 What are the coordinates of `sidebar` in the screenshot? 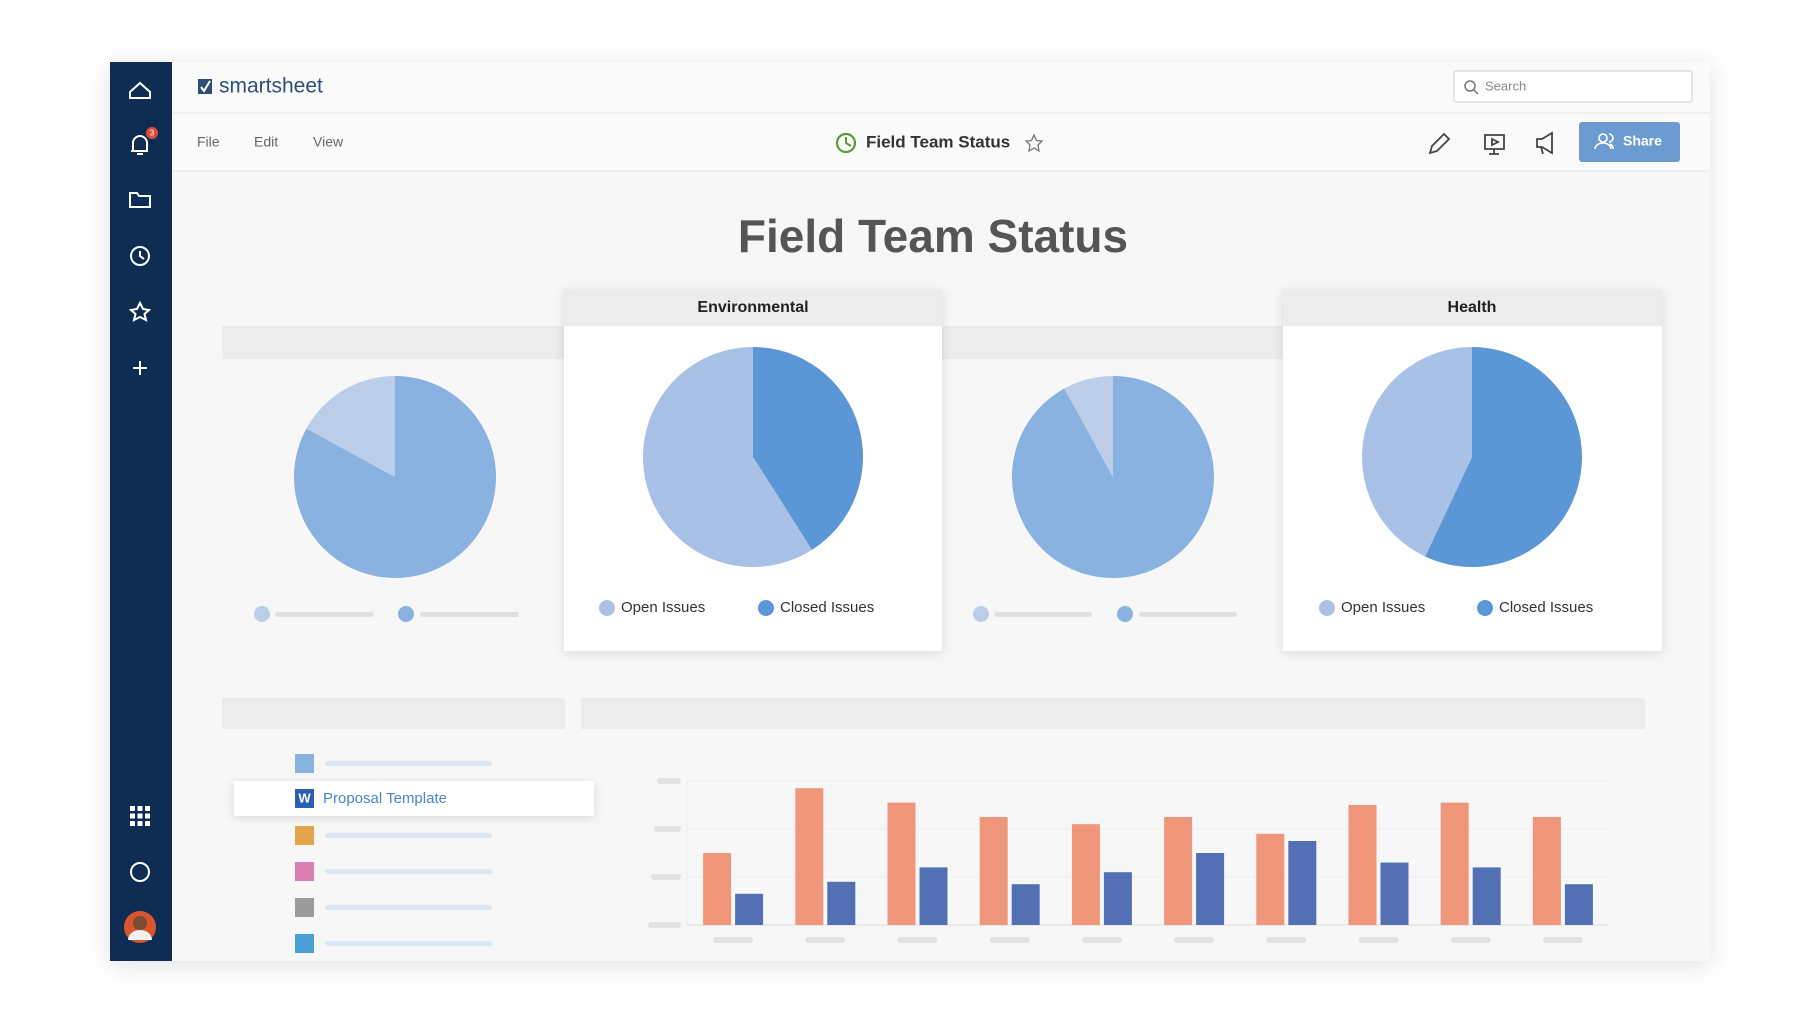 It's located at (141, 511).